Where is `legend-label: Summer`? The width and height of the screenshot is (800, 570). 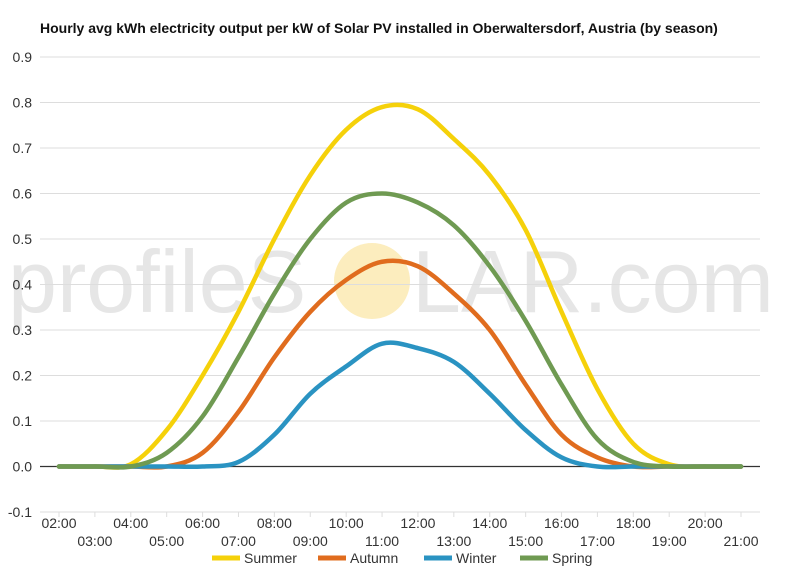 legend-label: Summer is located at coordinates (270, 558).